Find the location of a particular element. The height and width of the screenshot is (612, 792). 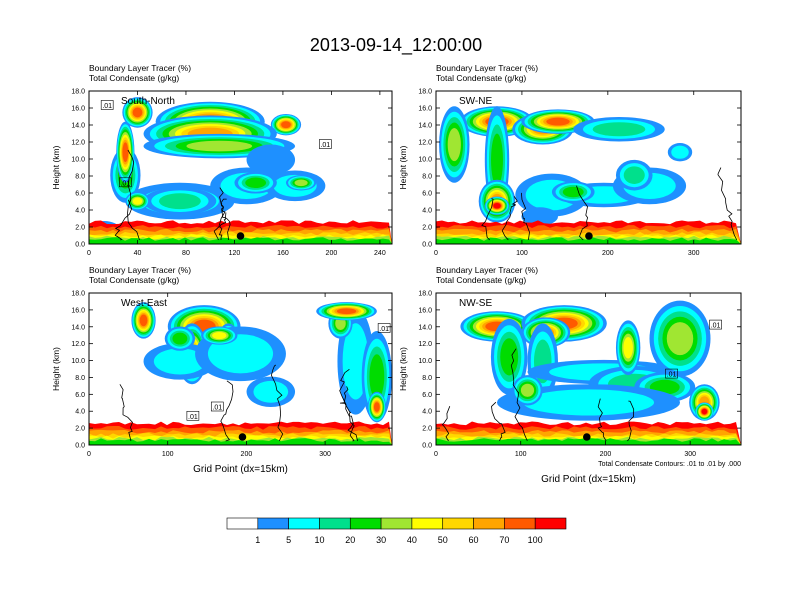

x-tick-label: 160 is located at coordinates (283, 253).